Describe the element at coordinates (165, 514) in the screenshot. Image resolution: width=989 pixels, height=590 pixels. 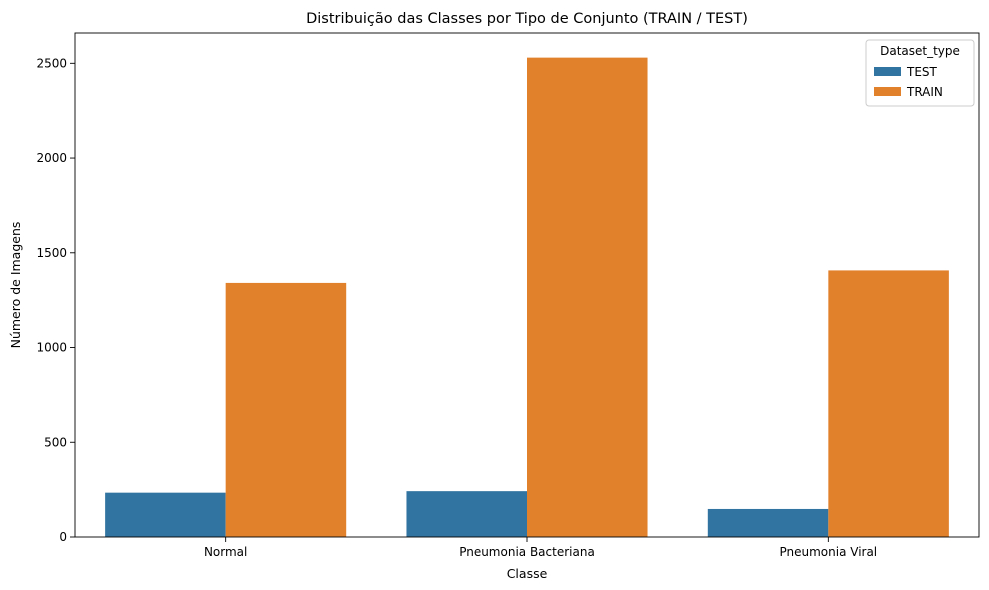
I see `bar-test-normal` at that location.